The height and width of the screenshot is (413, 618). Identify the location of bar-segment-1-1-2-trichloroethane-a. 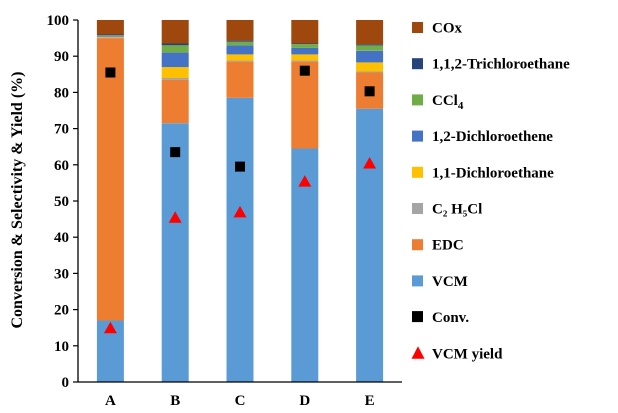
(110, 35).